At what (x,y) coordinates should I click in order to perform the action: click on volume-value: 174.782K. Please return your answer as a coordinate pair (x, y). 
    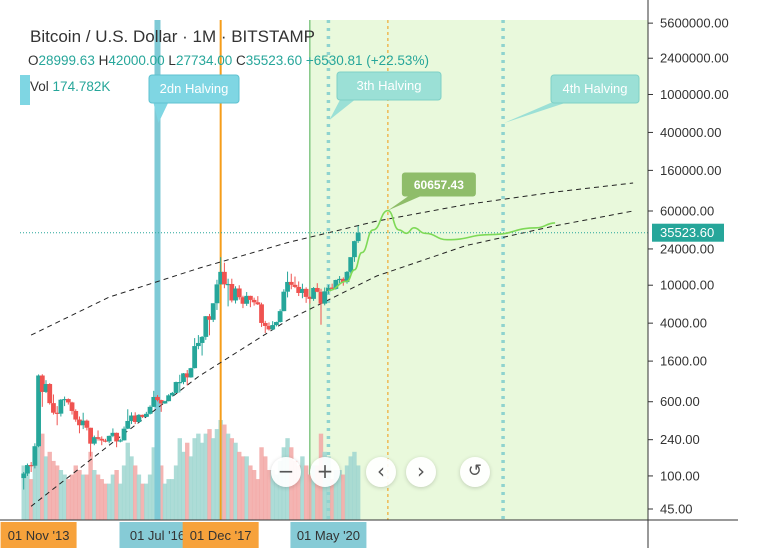
    Looking at the image, I should click on (81, 86).